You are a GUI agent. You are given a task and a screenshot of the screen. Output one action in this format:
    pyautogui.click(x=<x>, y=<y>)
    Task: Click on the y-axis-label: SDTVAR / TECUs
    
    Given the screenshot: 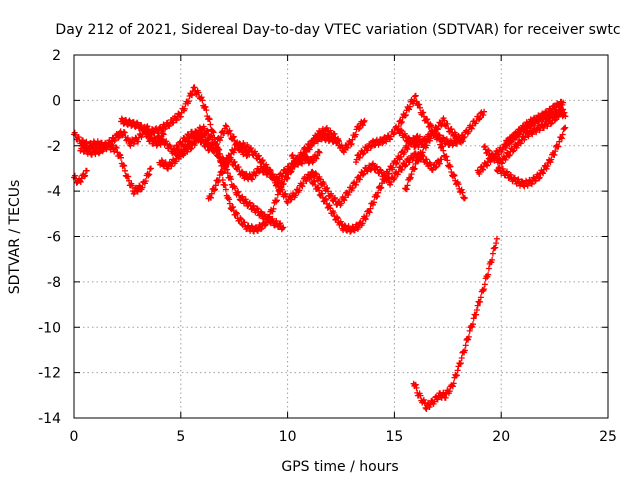 What is the action you would take?
    pyautogui.click(x=15, y=237)
    